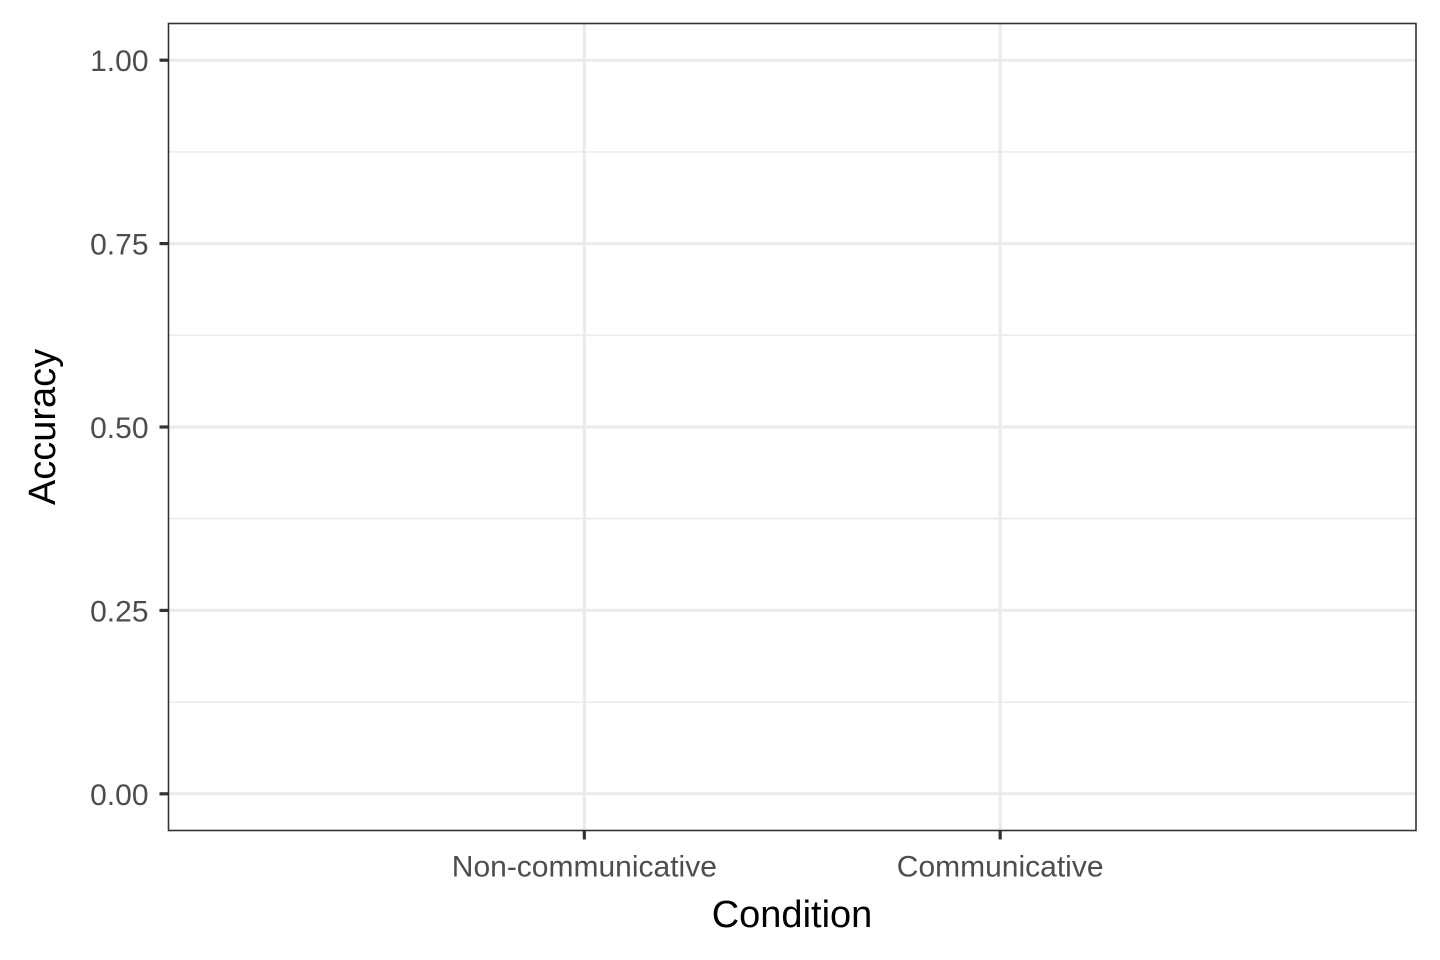 The width and height of the screenshot is (1440, 960). Describe the element at coordinates (119, 61) in the screenshot. I see `y-tick-label: 1.00` at that location.